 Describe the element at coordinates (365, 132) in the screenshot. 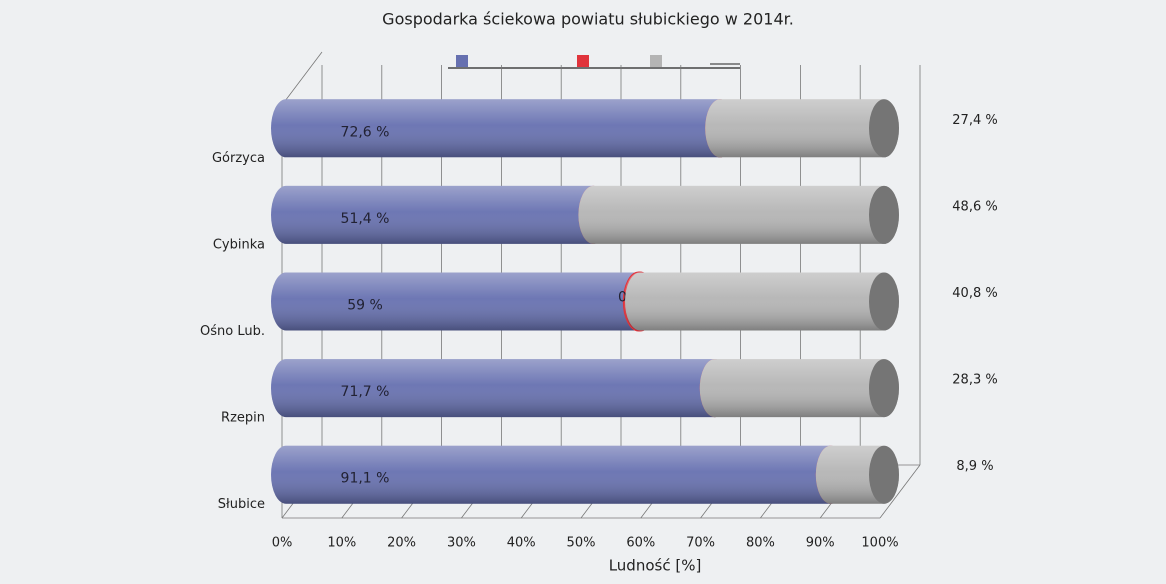

I see `data-label: 72,6 %` at that location.